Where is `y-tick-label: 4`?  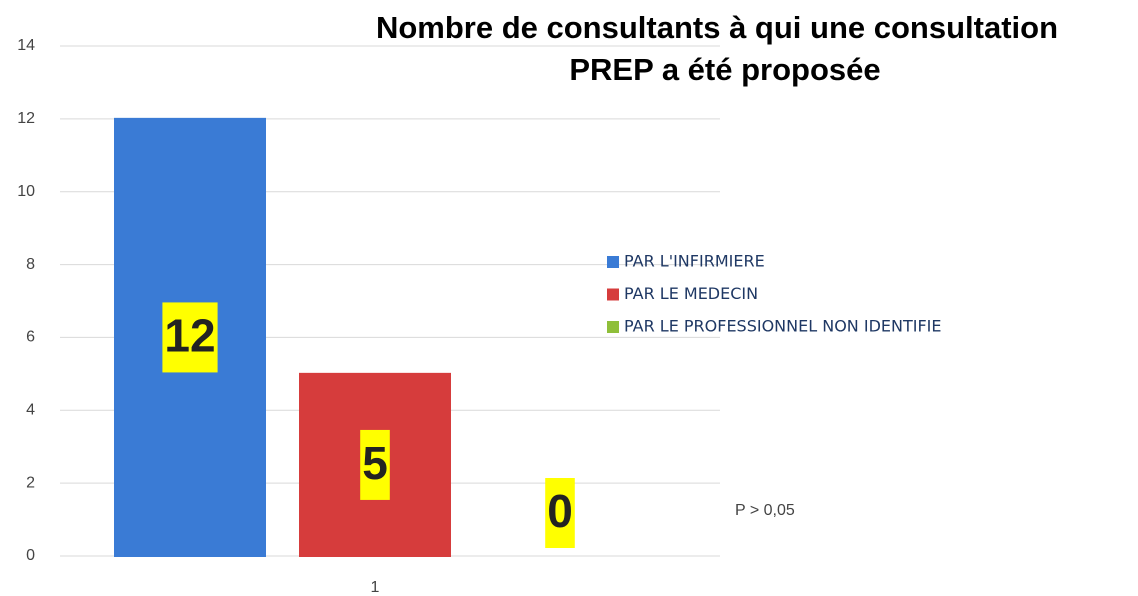 y-tick-label: 4 is located at coordinates (30, 410).